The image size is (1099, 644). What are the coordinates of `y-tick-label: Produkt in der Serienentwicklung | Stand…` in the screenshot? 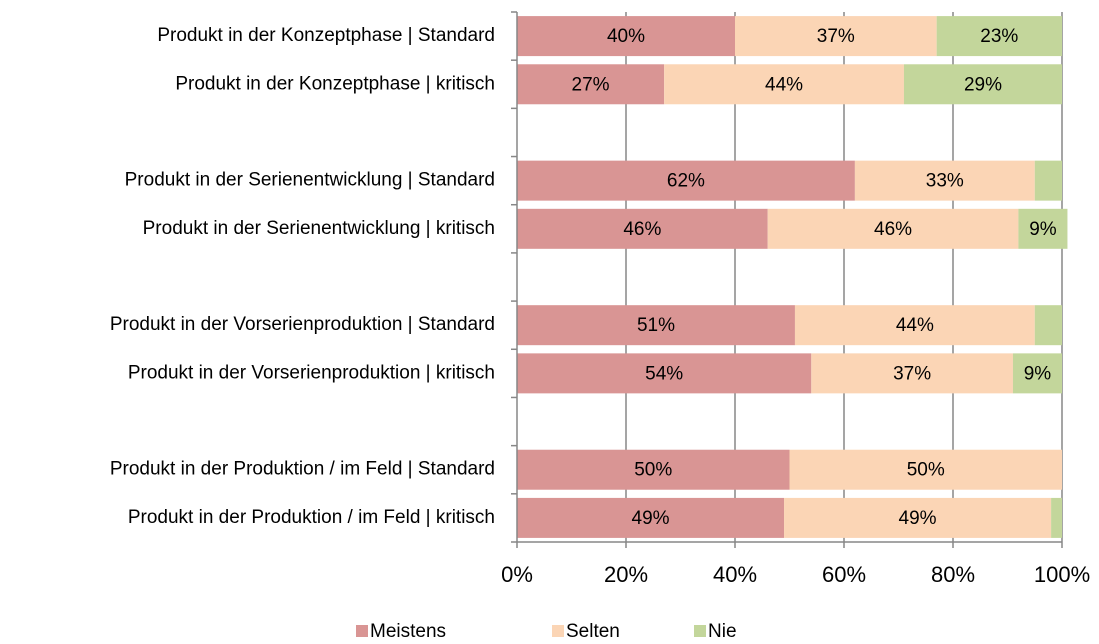 It's located at (310, 180).